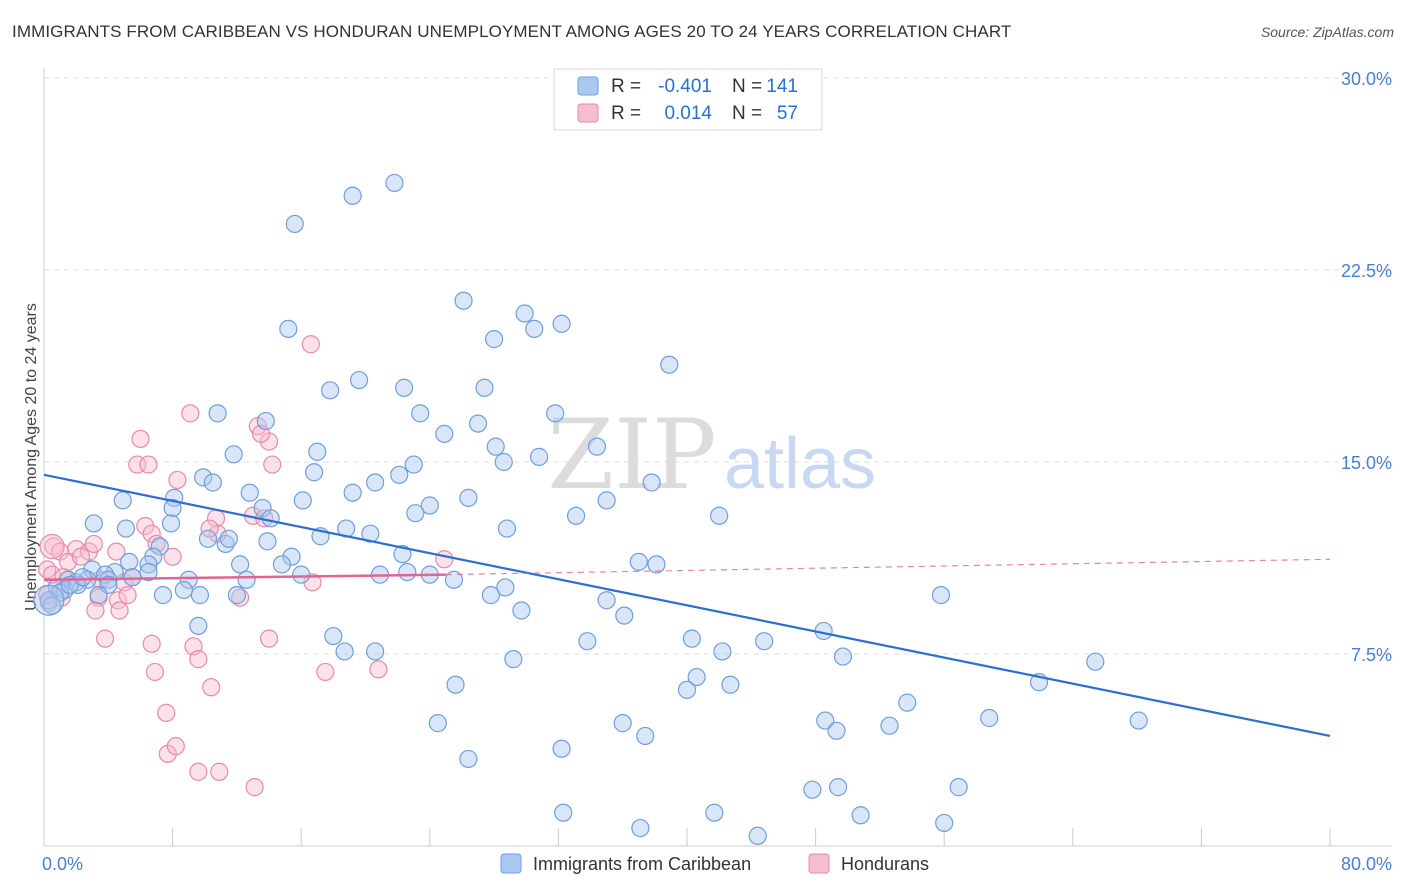 The width and height of the screenshot is (1406, 892). I want to click on legend-n-value-hondurans: 57, so click(787, 113).